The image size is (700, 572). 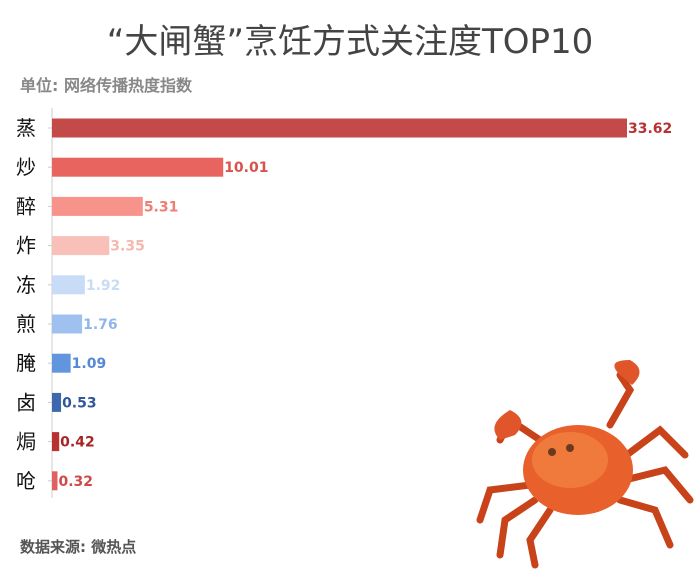 I want to click on data-source: 数据来源: 微热点, so click(x=78, y=547).